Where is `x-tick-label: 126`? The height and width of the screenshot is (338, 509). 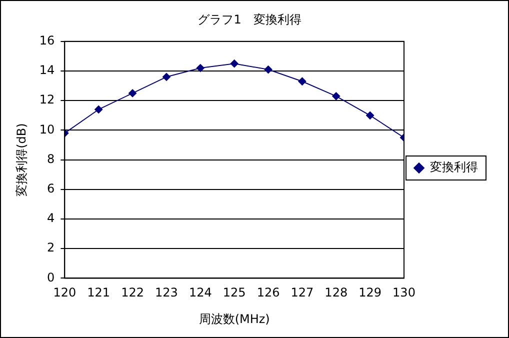
x-tick-label: 126 is located at coordinates (268, 293).